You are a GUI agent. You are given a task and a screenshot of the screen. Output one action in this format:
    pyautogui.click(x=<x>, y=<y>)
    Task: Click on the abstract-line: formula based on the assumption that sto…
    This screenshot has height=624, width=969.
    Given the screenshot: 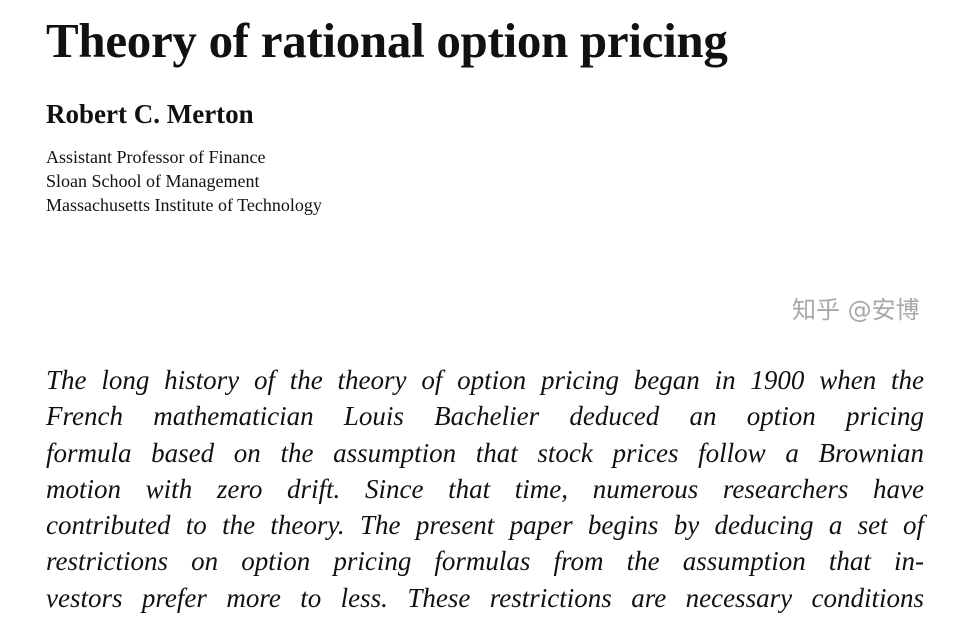 What is the action you would take?
    pyautogui.click(x=485, y=452)
    